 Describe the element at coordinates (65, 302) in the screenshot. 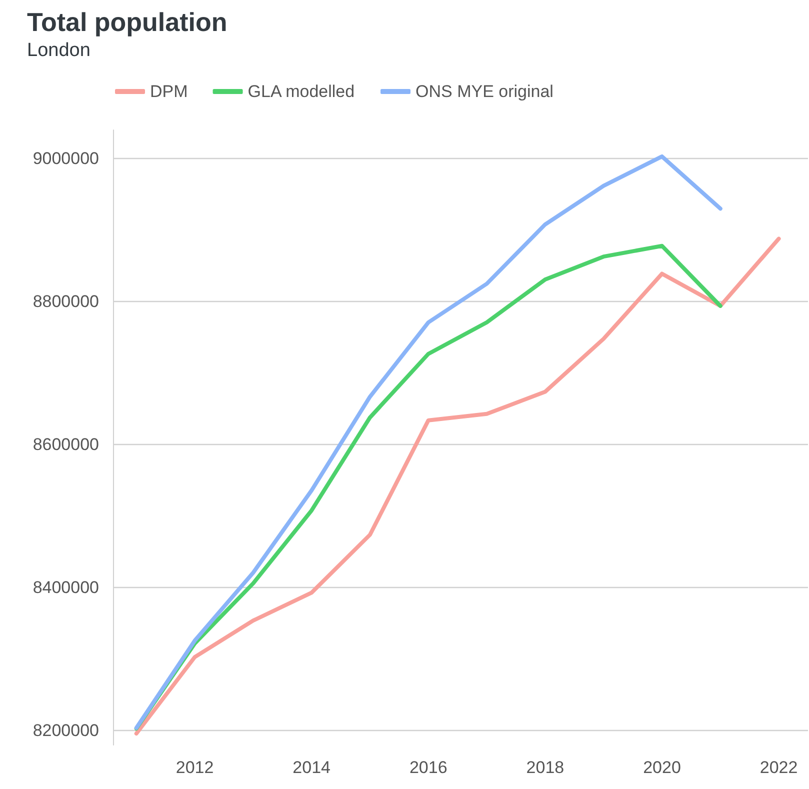

I see `y-tick-label: 8800000` at that location.